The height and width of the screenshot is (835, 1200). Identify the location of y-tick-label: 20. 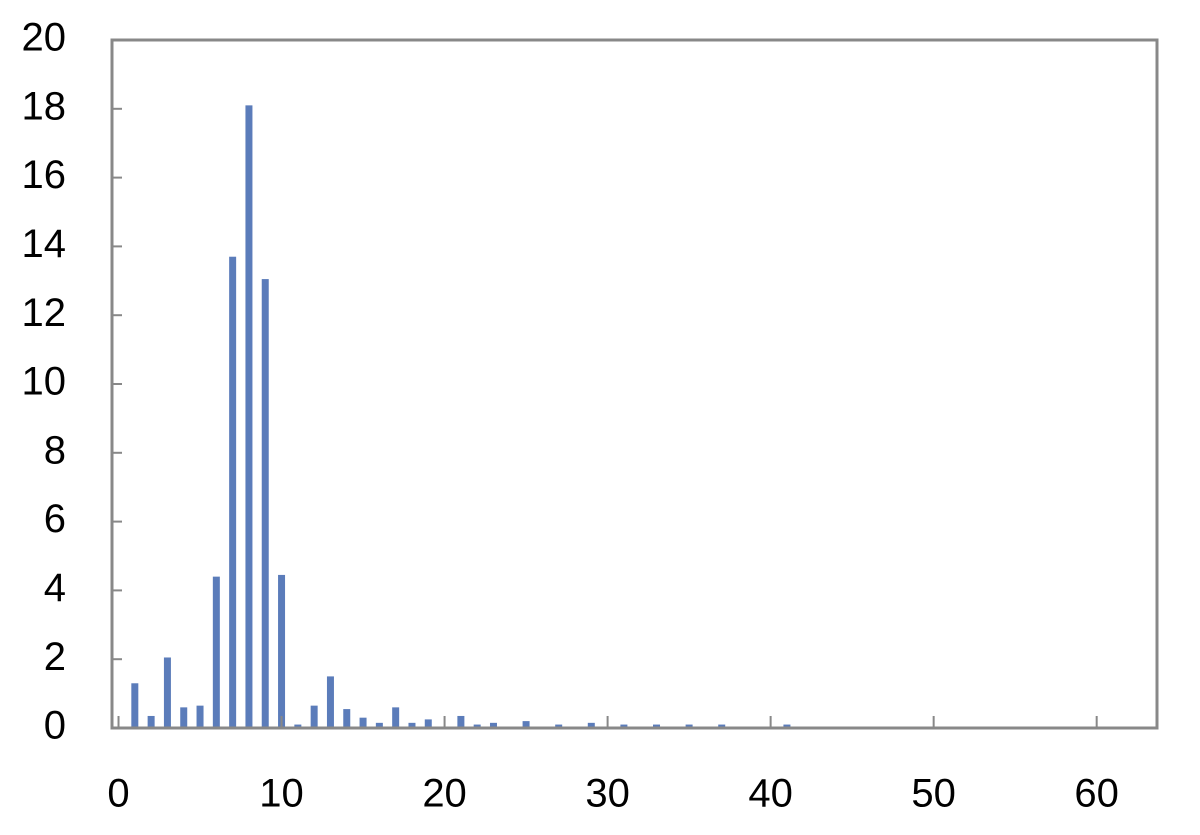
(44, 38).